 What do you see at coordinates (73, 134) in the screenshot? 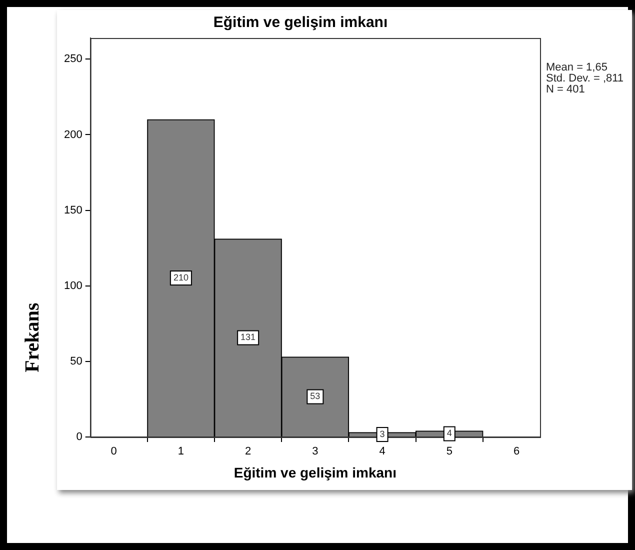
I see `y-tick-label: 200` at bounding box center [73, 134].